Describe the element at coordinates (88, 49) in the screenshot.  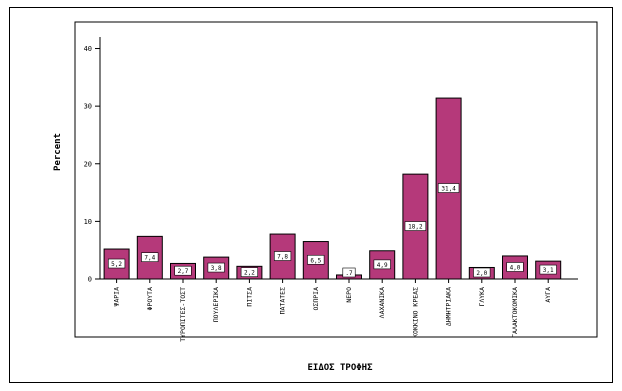
I see `y-tick-label: 40` at that location.